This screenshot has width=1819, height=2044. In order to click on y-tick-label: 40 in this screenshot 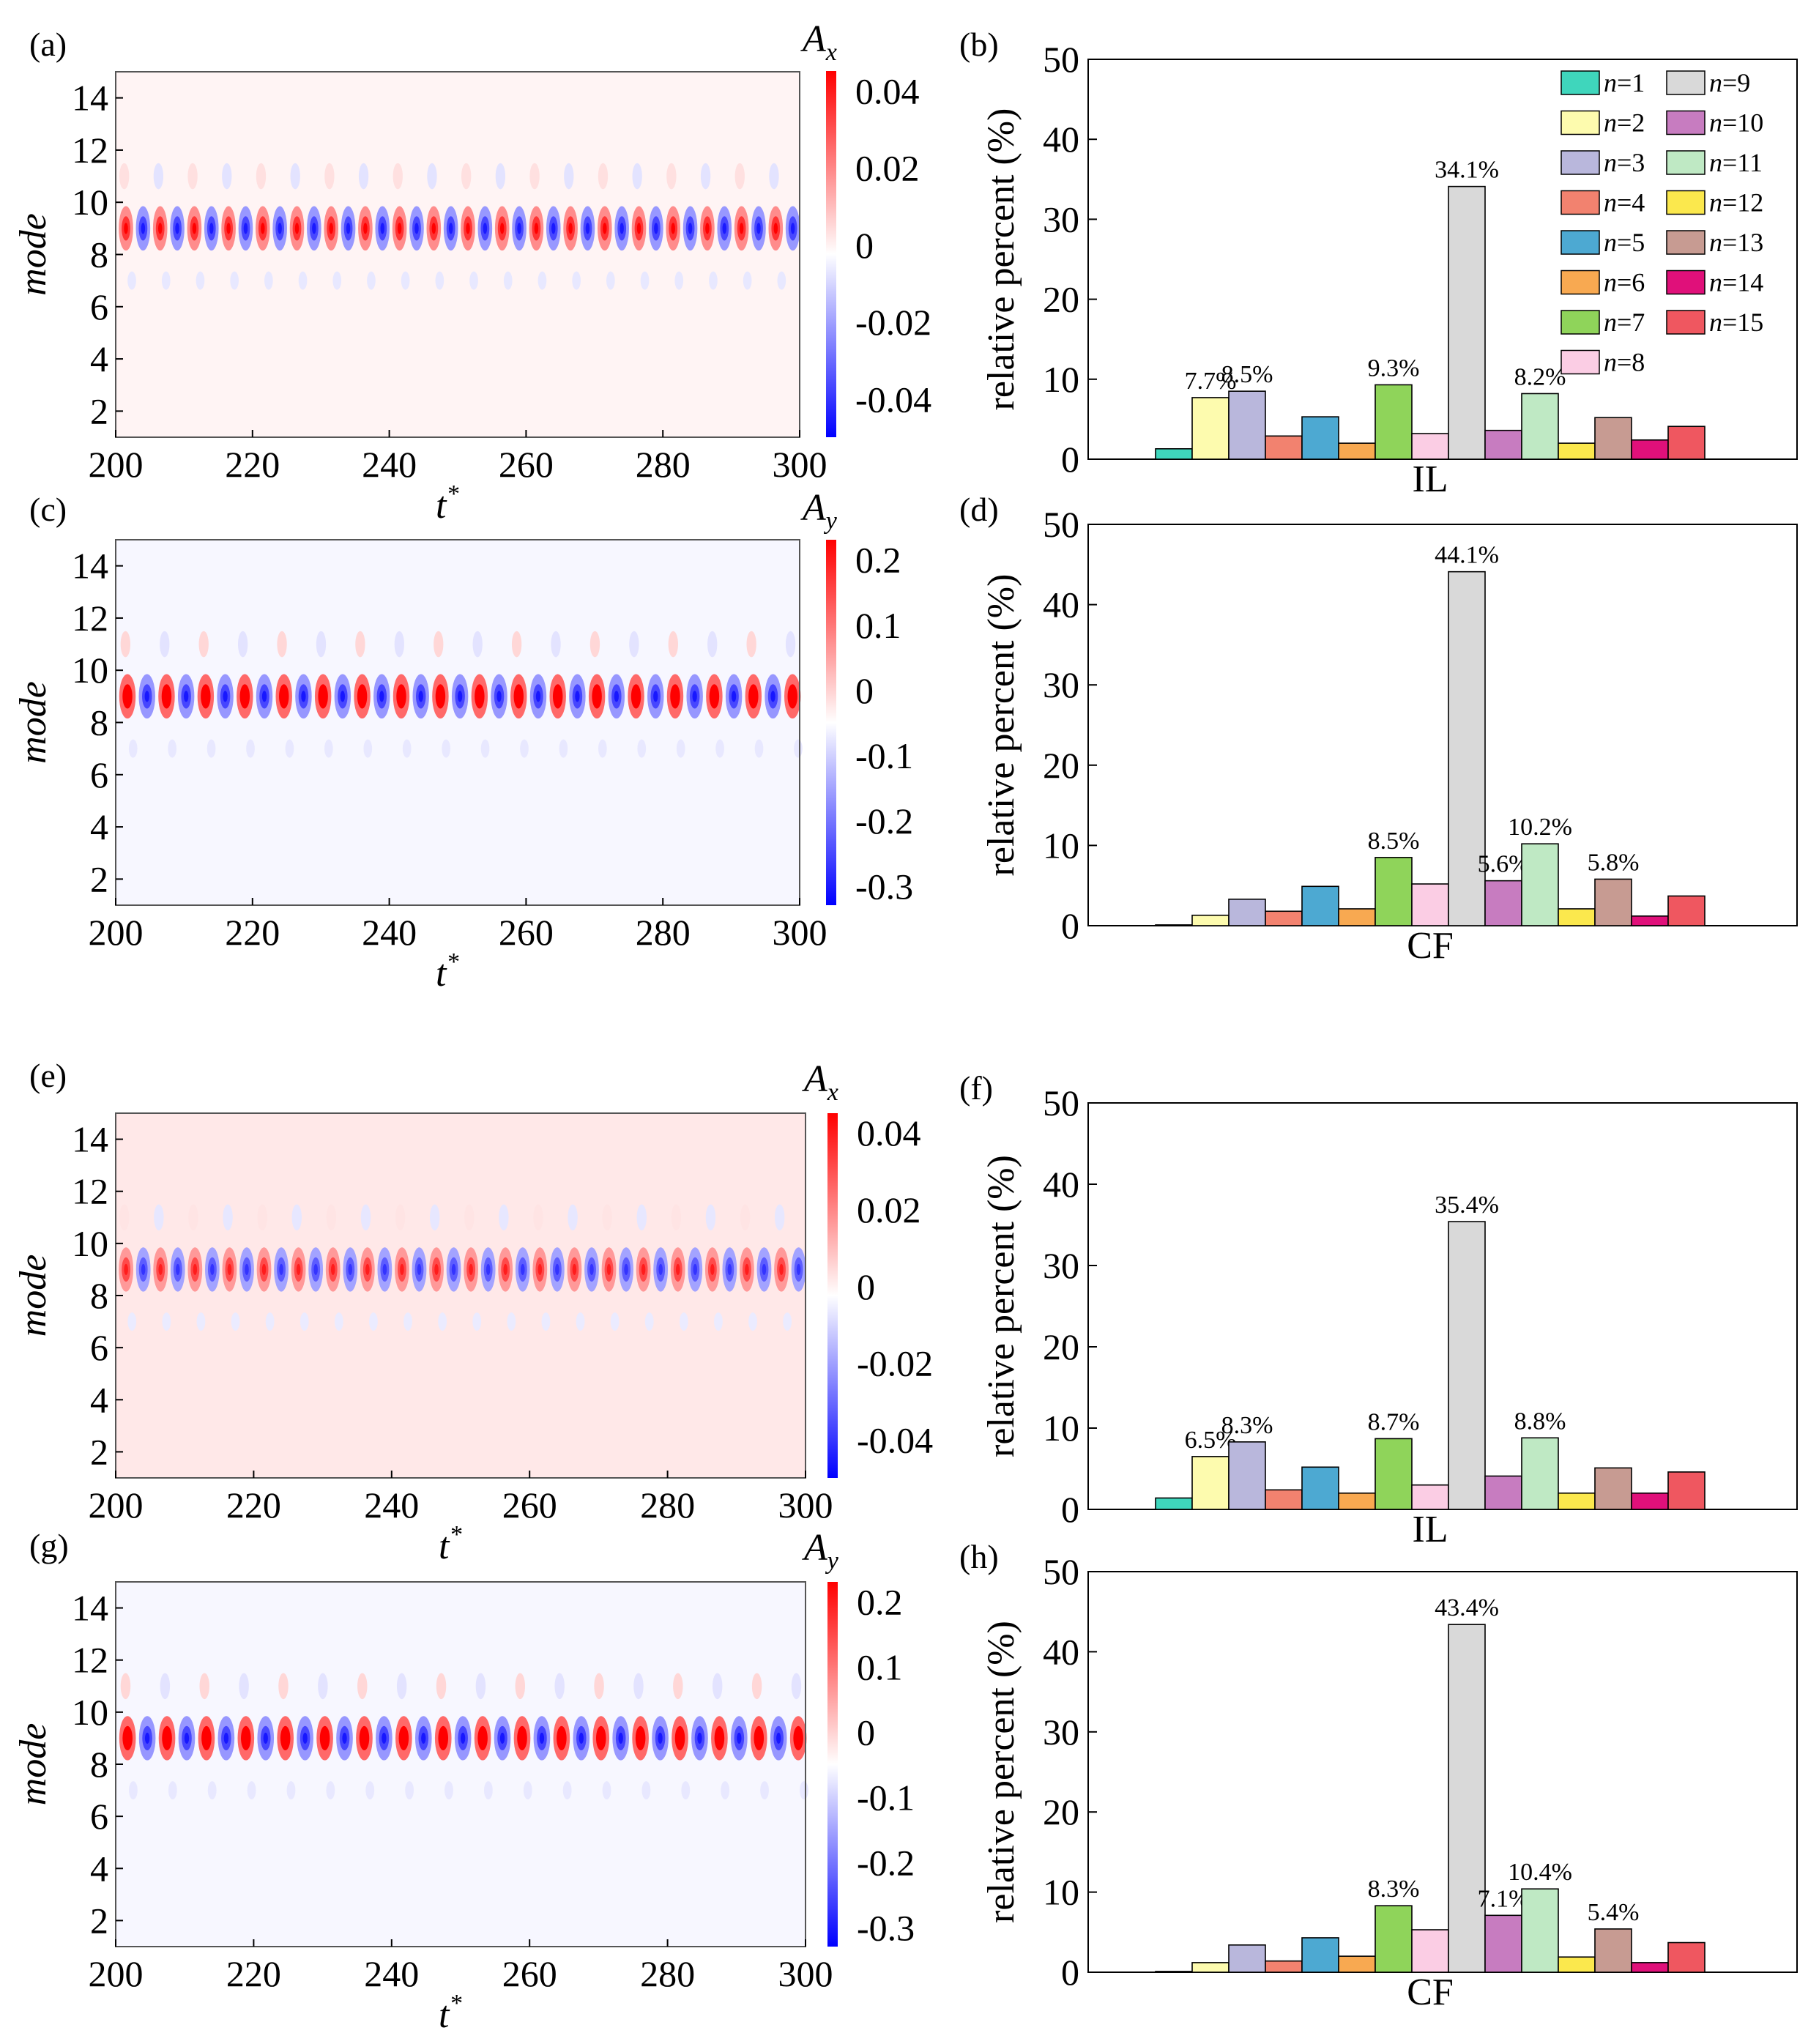, I will do `click(1061, 139)`.